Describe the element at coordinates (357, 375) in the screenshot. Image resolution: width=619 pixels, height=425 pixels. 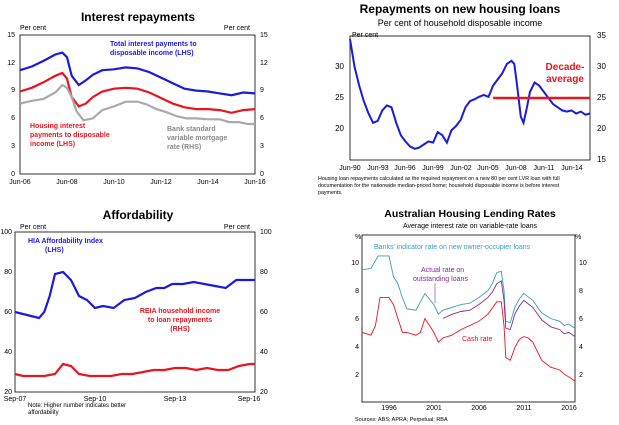
I see `y-tick-left: 2` at that location.